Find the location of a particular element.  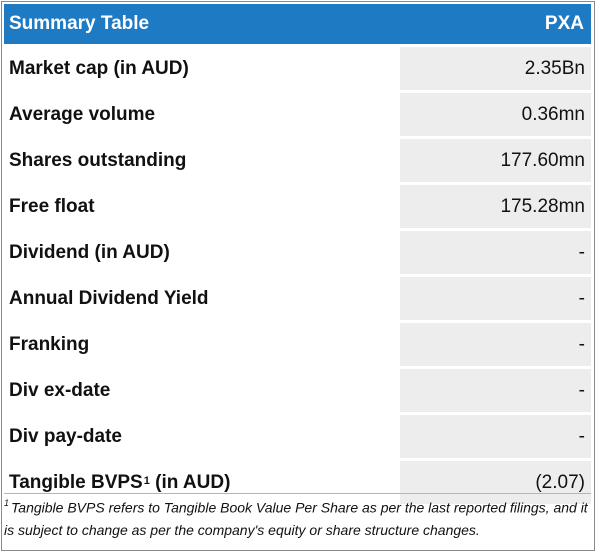

footnote-ref: 1 is located at coordinates (146, 480).